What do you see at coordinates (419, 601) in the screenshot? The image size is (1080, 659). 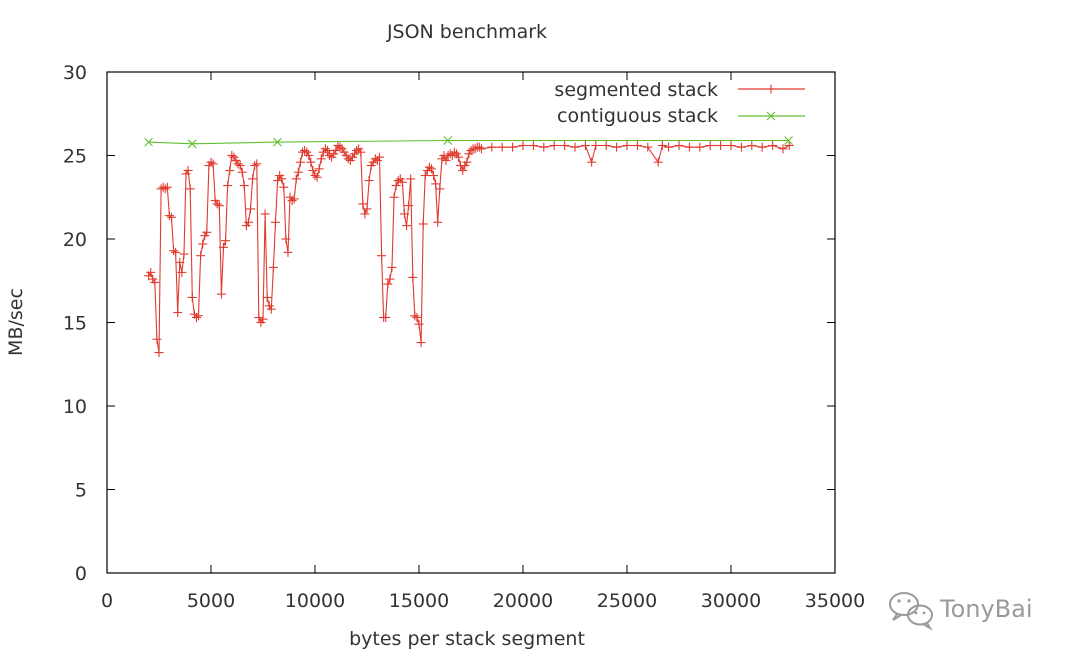 I see `x-tick-label: 15000` at bounding box center [419, 601].